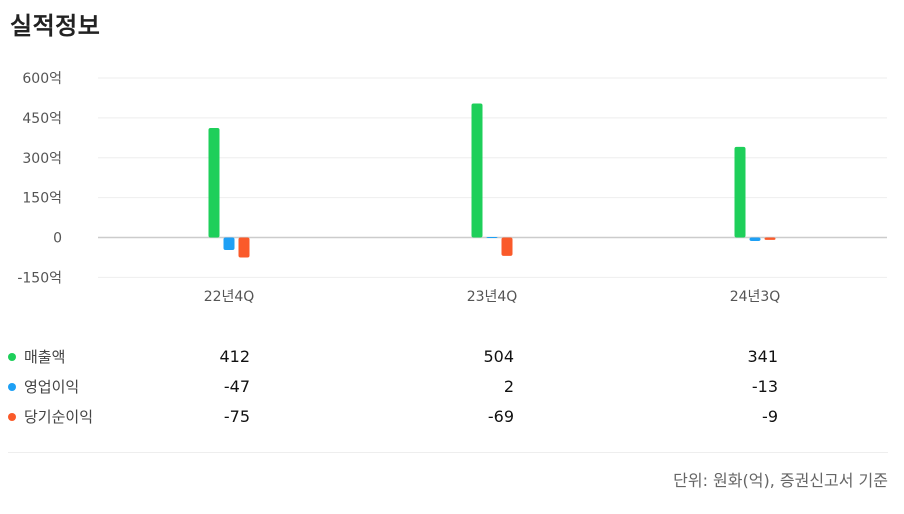 The height and width of the screenshot is (514, 904). I want to click on table-row: 매출액 412 504 341, so click(452, 357).